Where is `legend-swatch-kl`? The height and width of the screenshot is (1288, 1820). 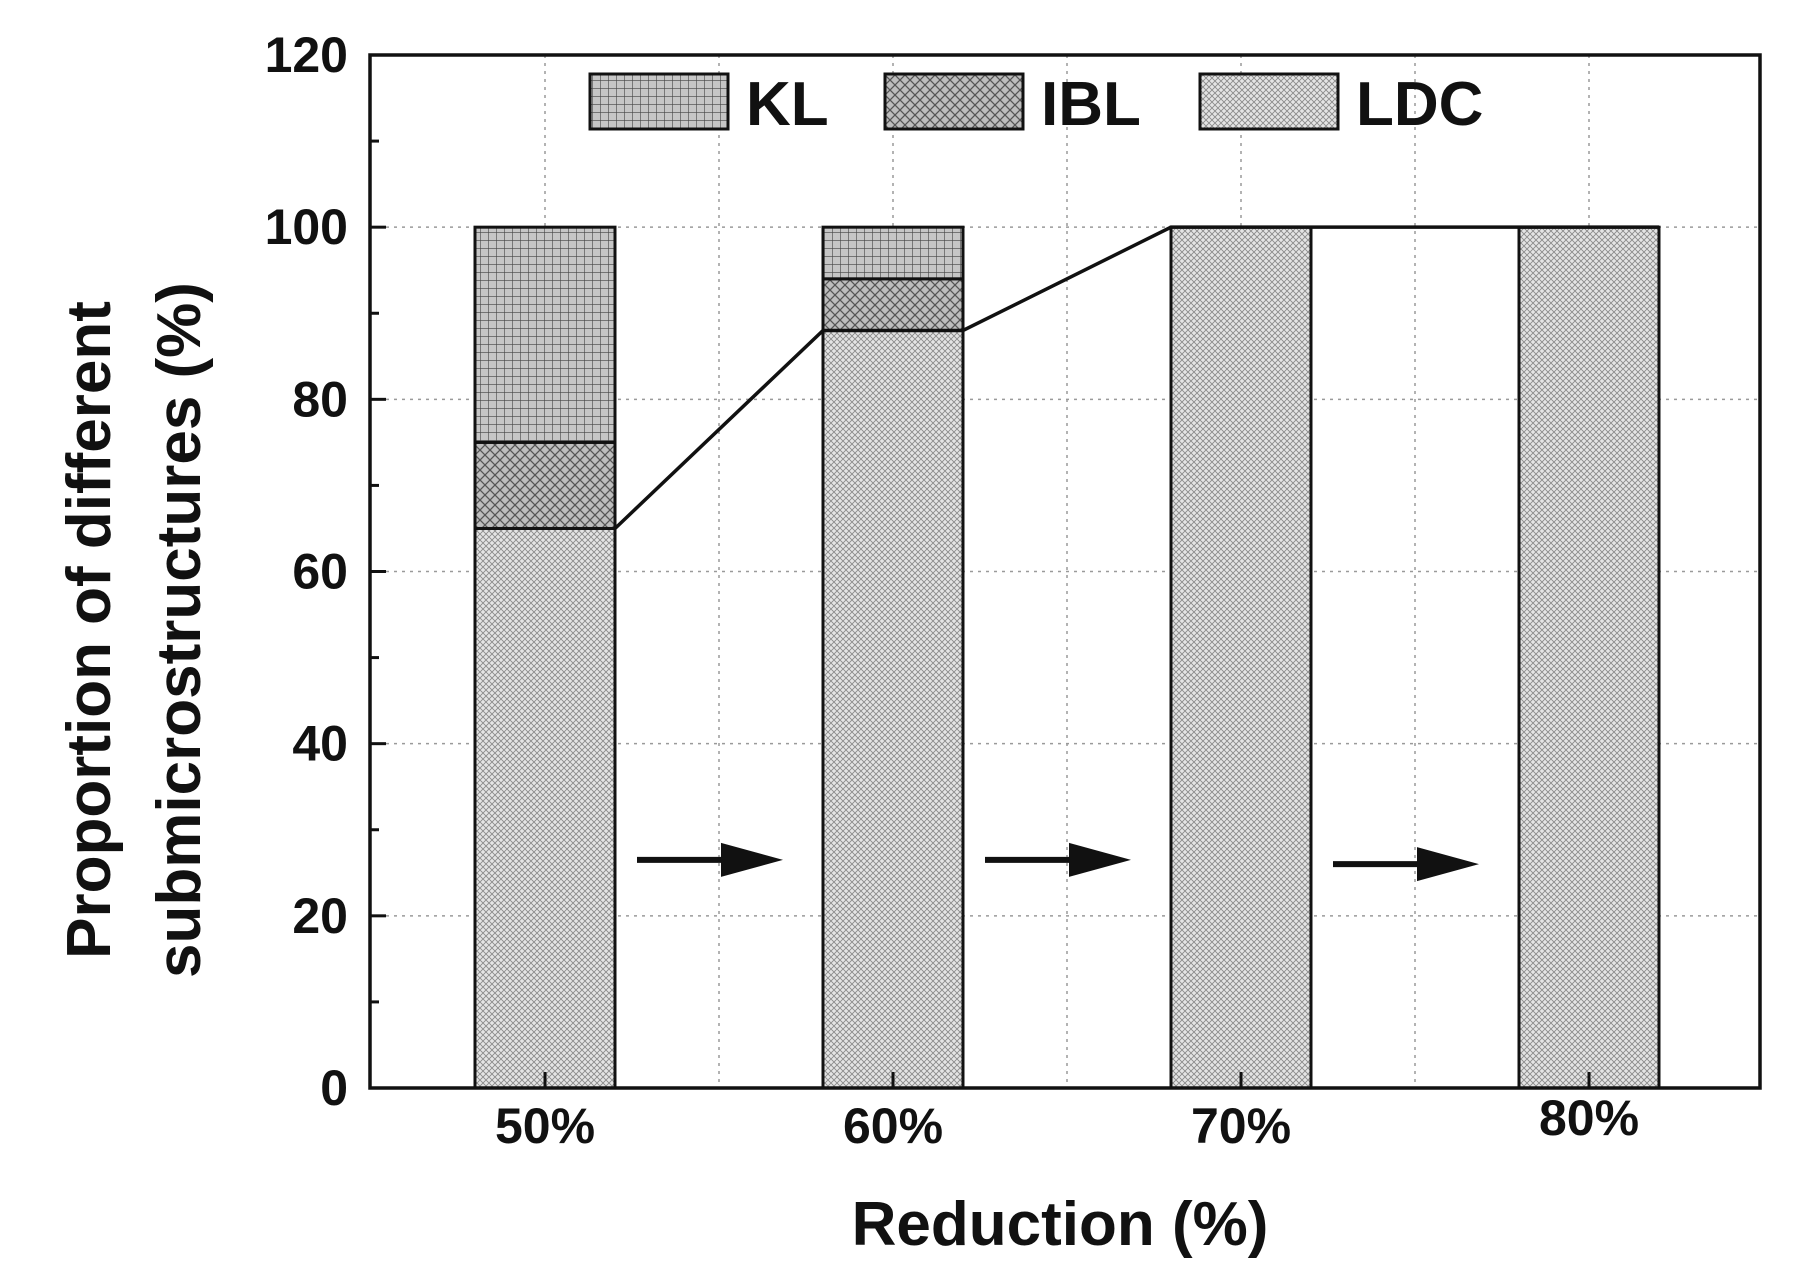
legend-swatch-kl is located at coordinates (659, 101).